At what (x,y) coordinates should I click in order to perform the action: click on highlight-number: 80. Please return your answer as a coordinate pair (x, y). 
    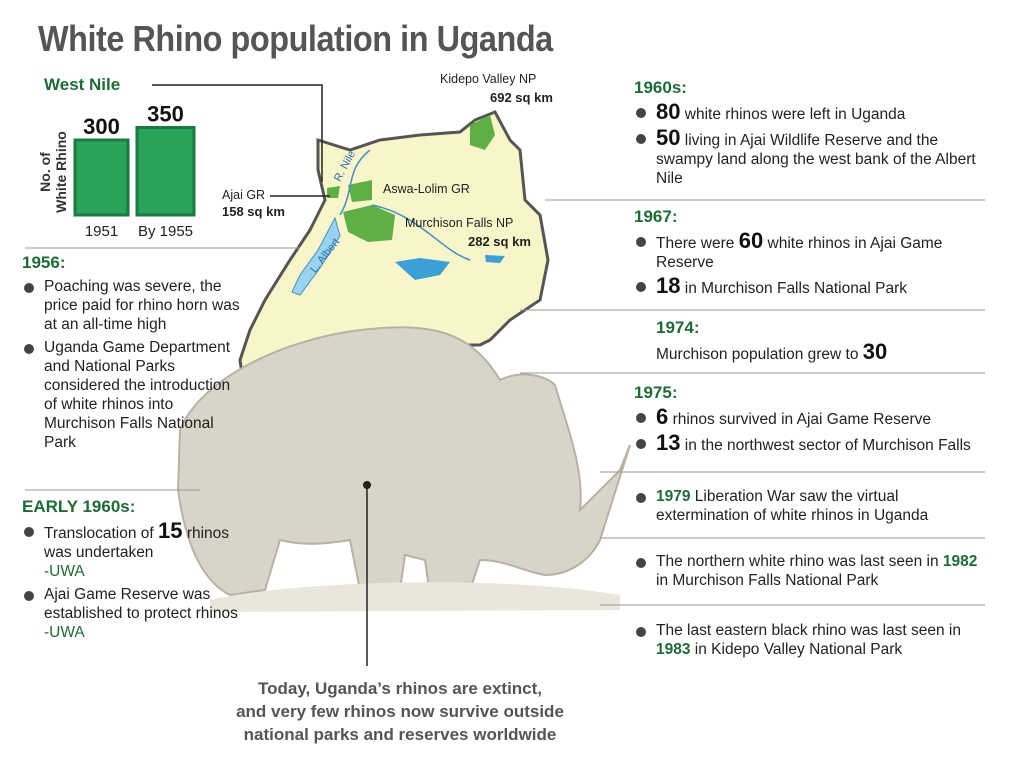
    Looking at the image, I should click on (668, 111).